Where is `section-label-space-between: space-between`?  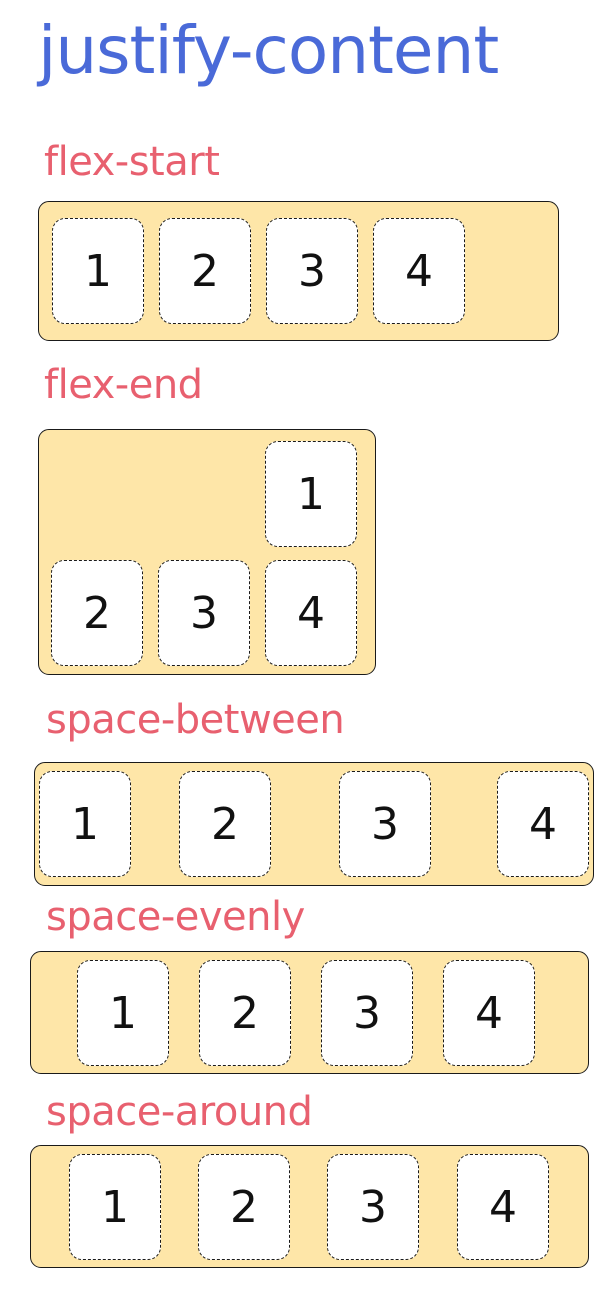
section-label-space-between: space-between is located at coordinates (195, 720).